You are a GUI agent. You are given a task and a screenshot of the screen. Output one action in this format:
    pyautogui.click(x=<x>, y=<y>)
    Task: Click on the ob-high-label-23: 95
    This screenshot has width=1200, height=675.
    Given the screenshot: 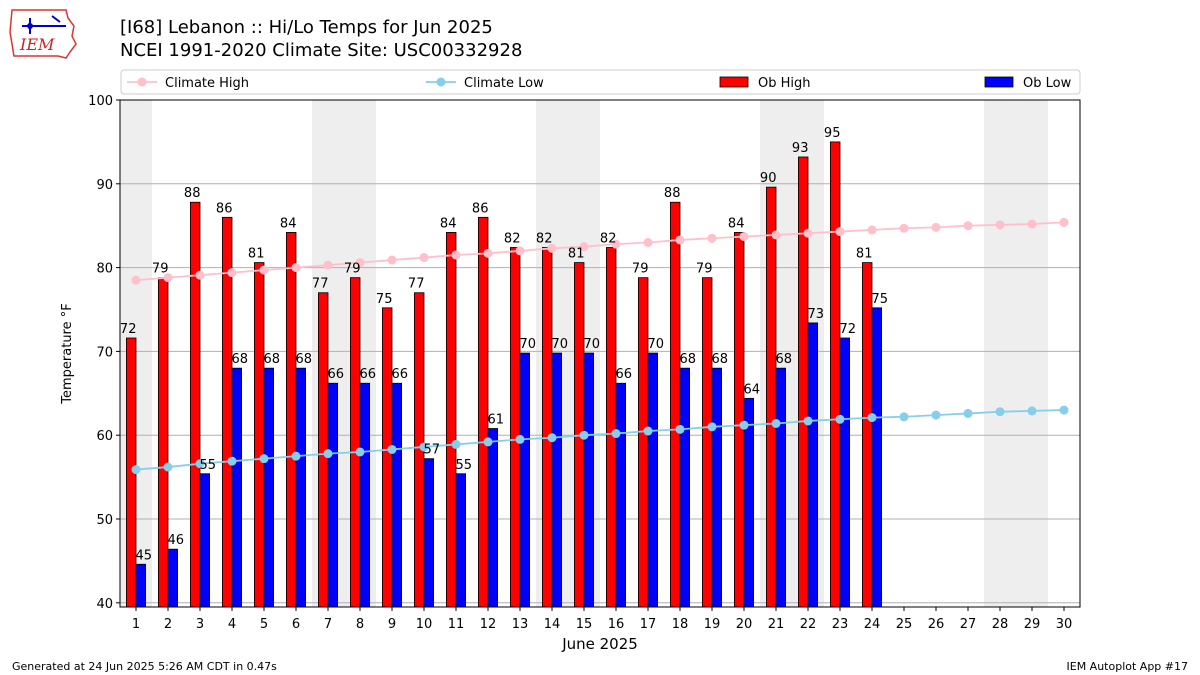 What is the action you would take?
    pyautogui.click(x=832, y=133)
    